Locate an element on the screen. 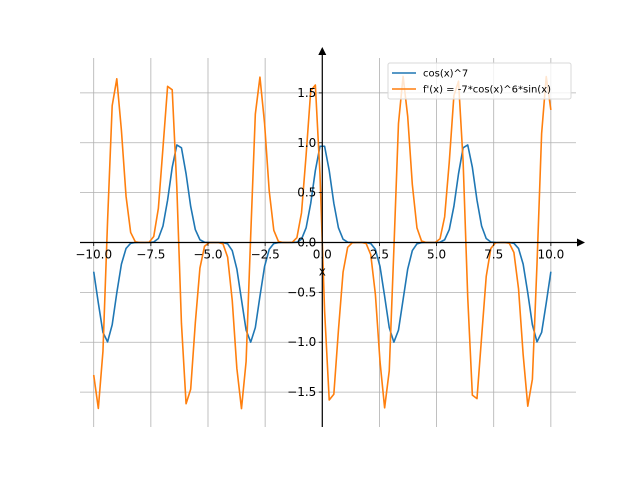 This screenshot has height=480, width=640. y-tick-label: −0.5 is located at coordinates (301, 292).